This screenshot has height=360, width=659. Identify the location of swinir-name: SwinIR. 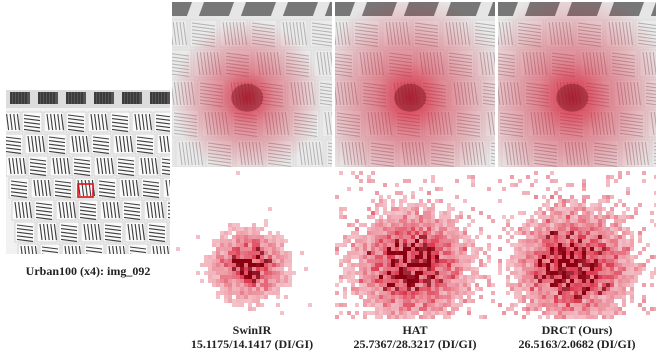
(252, 330).